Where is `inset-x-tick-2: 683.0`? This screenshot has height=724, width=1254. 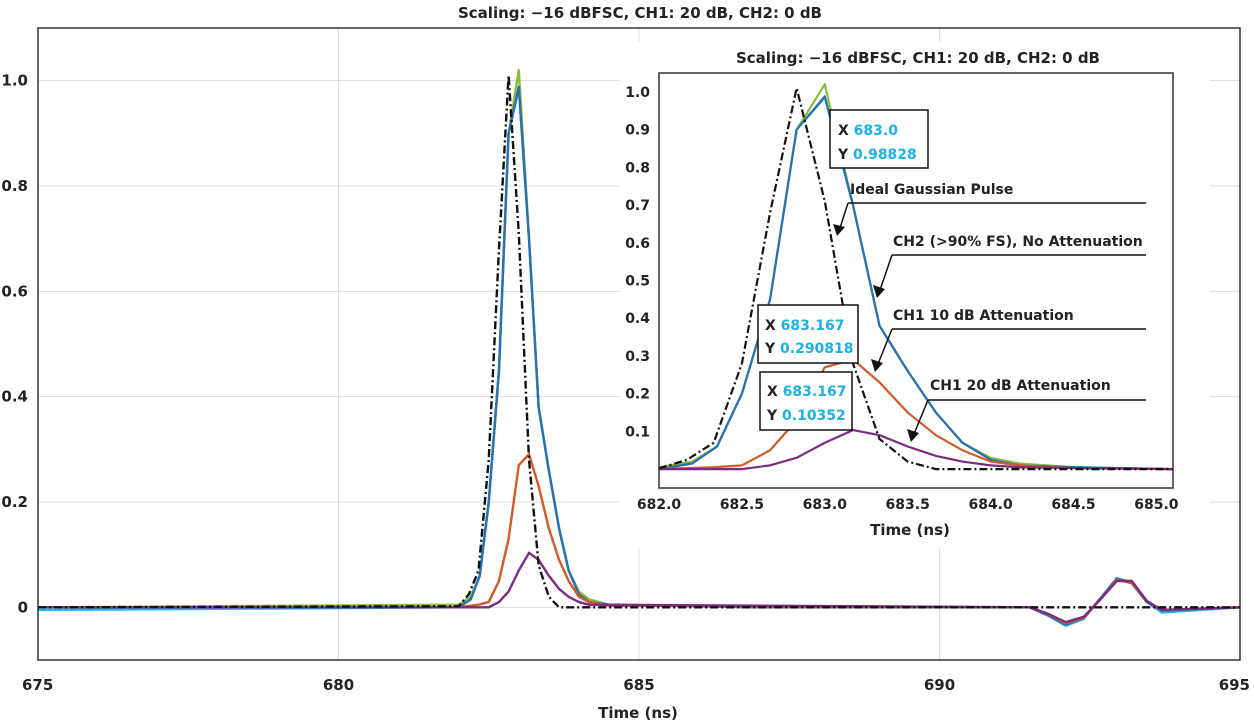
inset-x-tick-2: 683.0 is located at coordinates (825, 505).